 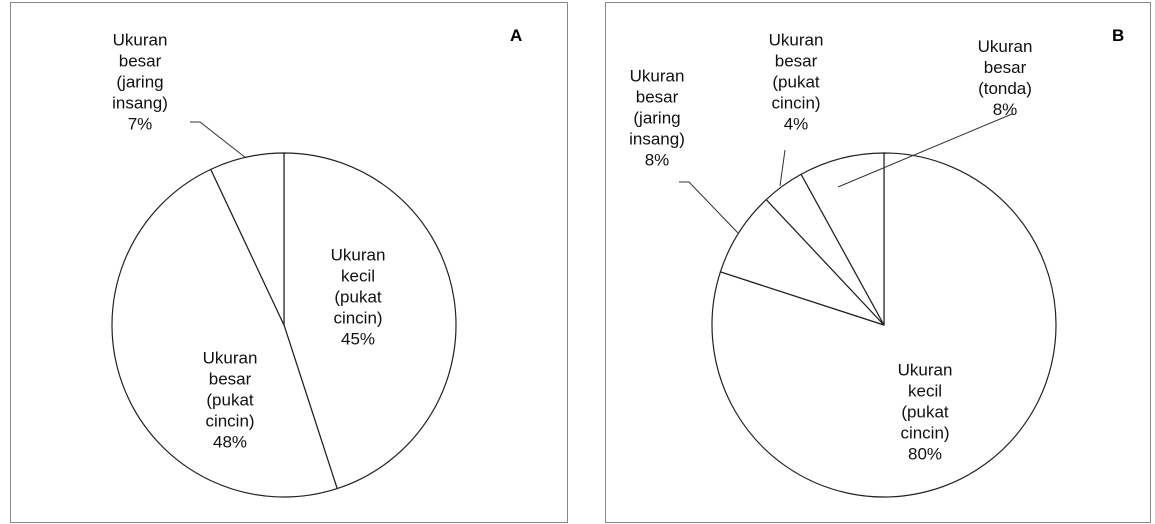 I want to click on slice-value: 48%, so click(x=230, y=442).